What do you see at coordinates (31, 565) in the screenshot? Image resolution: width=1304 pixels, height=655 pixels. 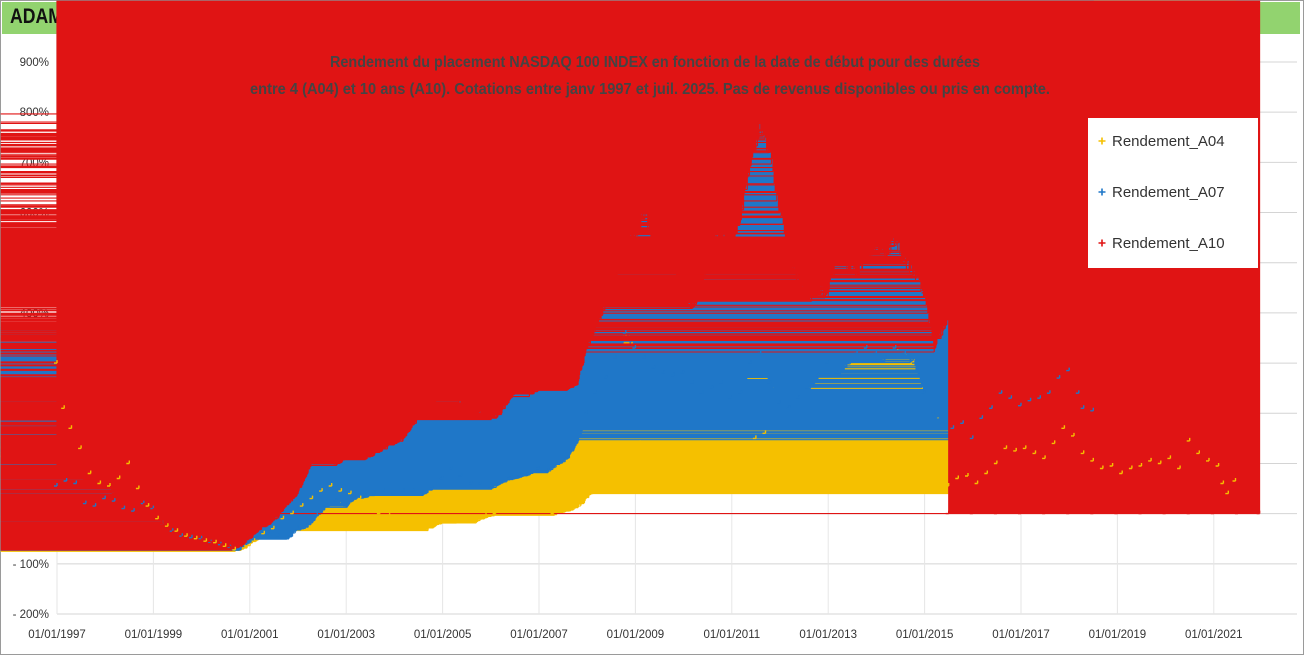 I see `y-tick-label: - 100%` at bounding box center [31, 565].